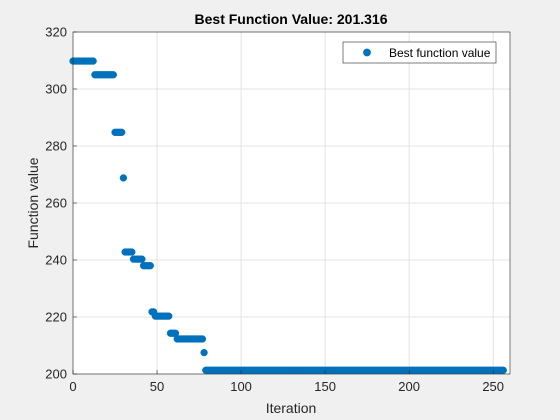 The height and width of the screenshot is (420, 560). Describe the element at coordinates (72, 386) in the screenshot. I see `x-tick-label: 0` at that location.